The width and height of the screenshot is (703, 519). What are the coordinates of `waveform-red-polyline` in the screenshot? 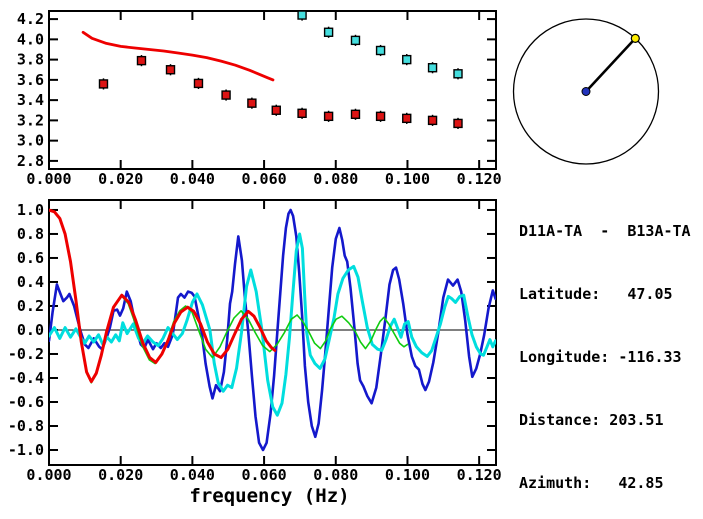 It's located at (163, 296).